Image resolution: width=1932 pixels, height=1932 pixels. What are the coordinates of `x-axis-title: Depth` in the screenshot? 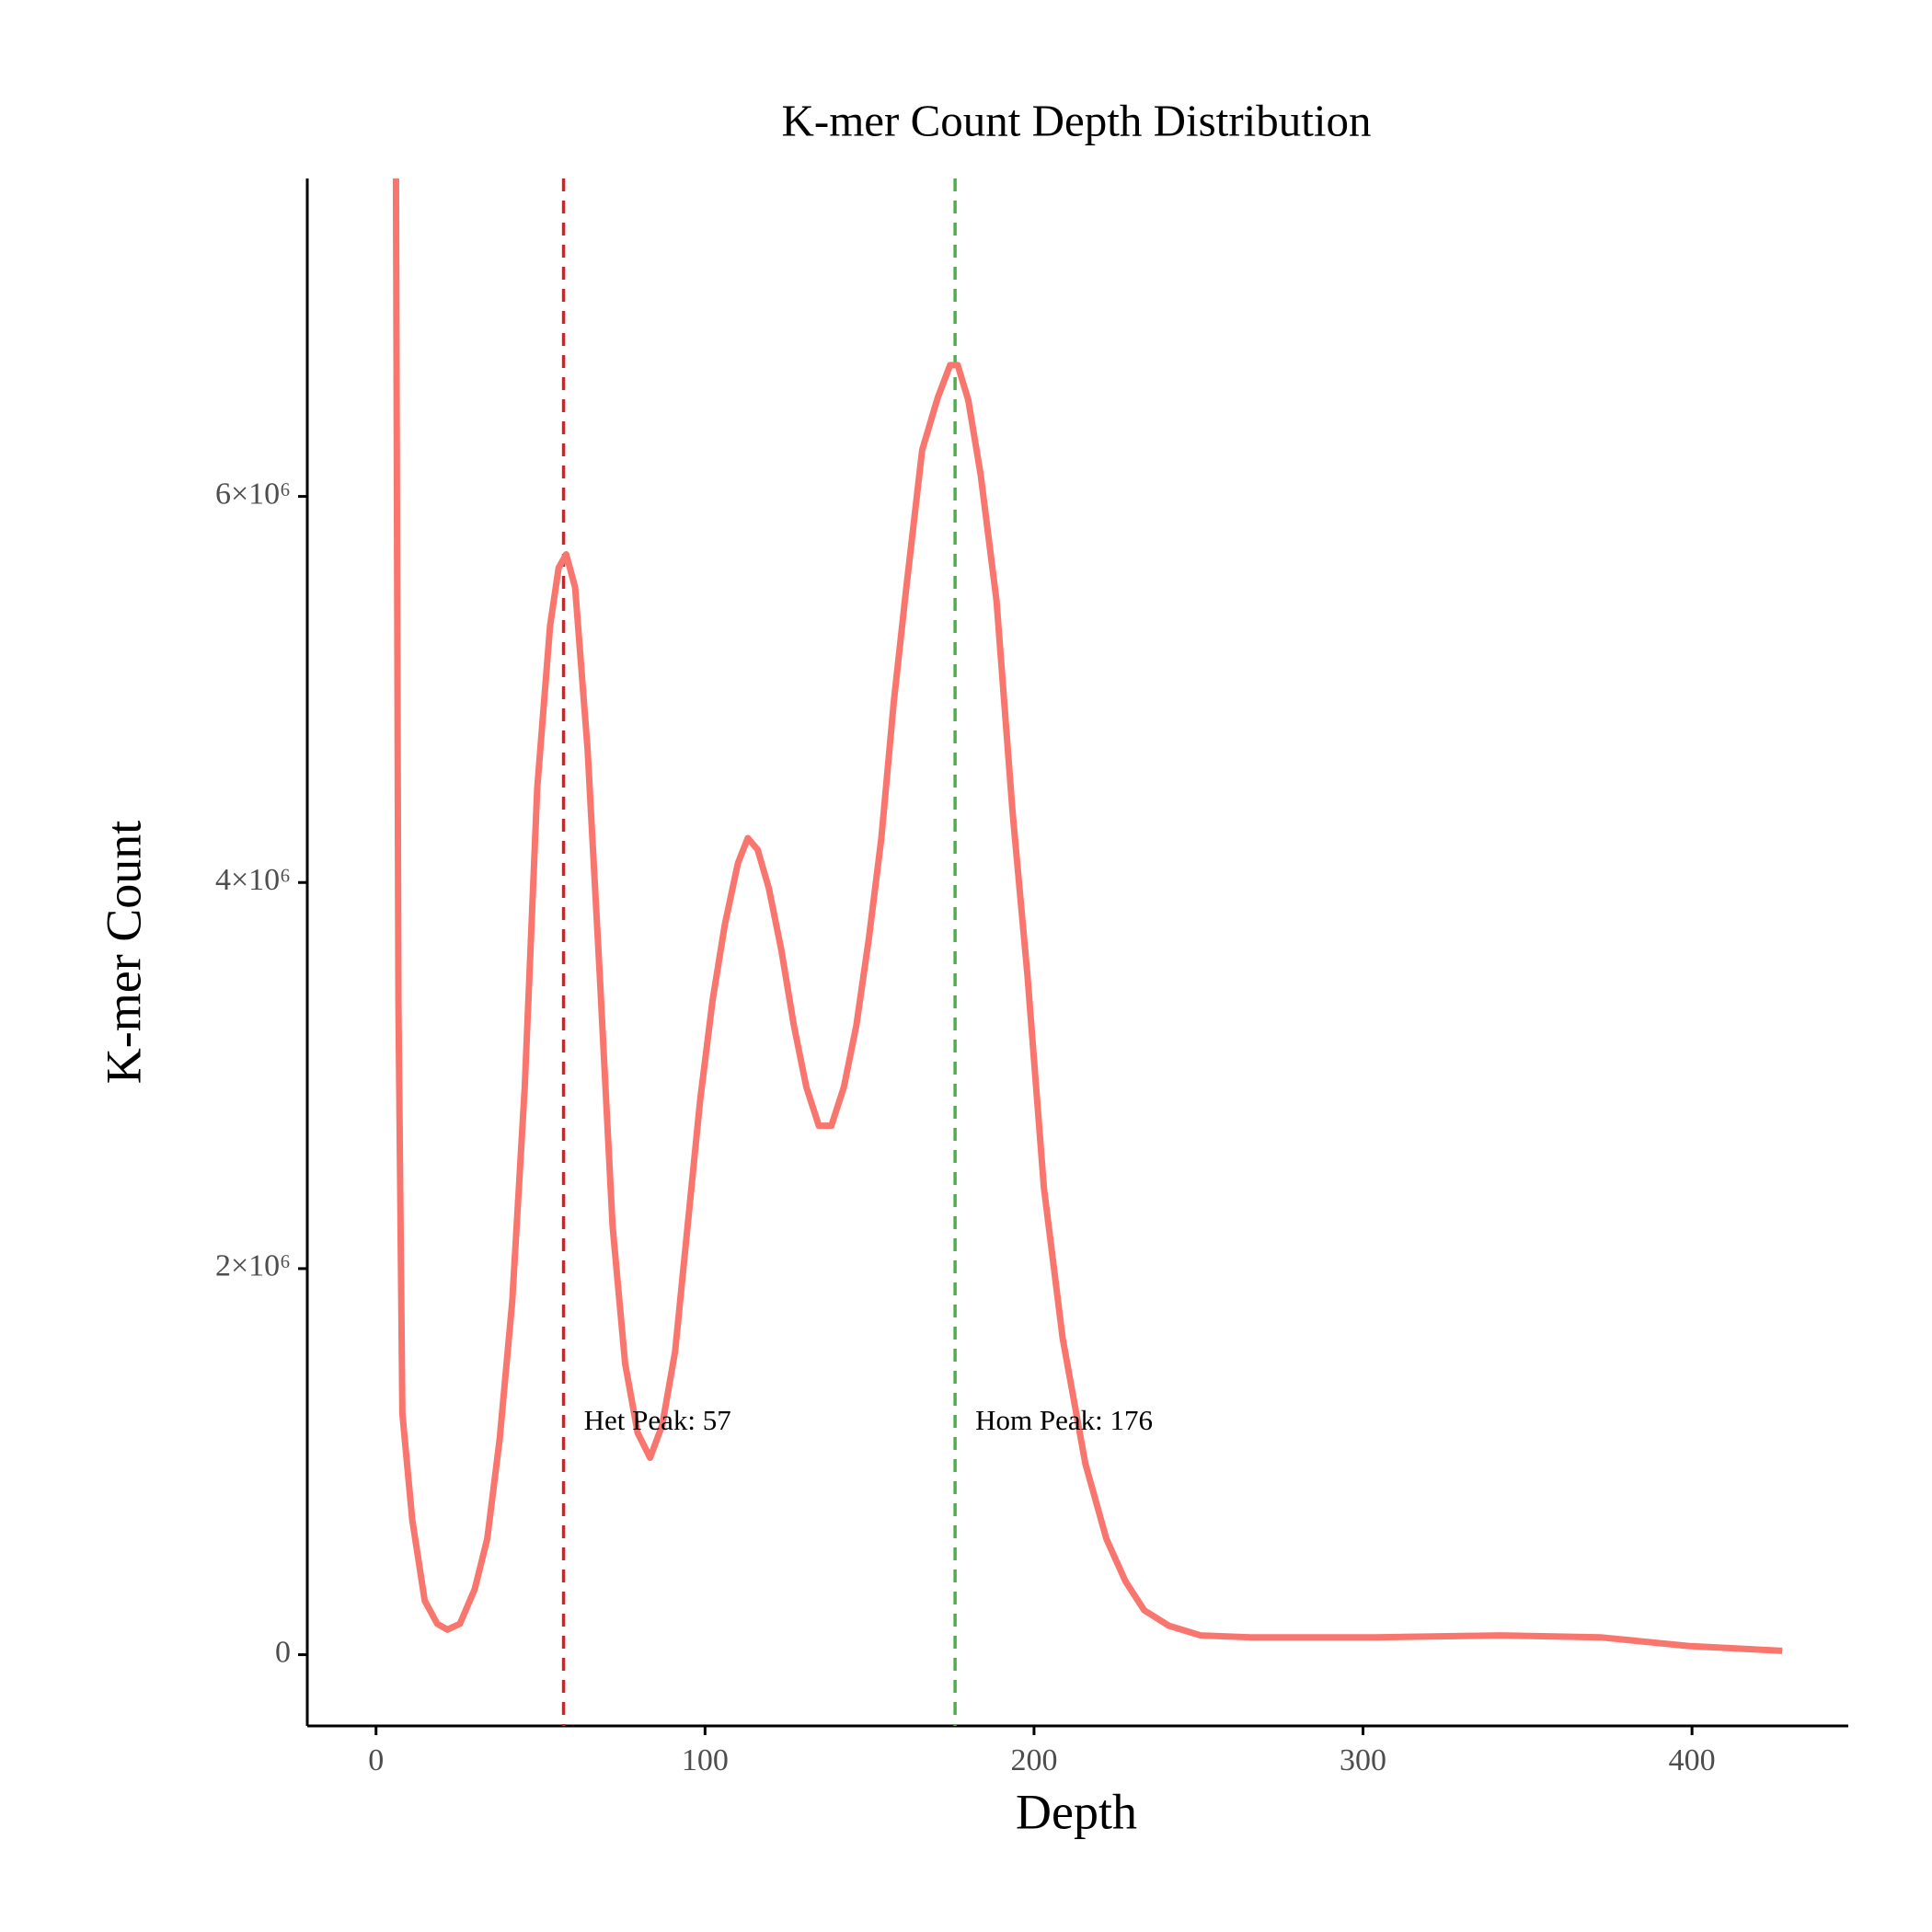 It's located at (1076, 1811).